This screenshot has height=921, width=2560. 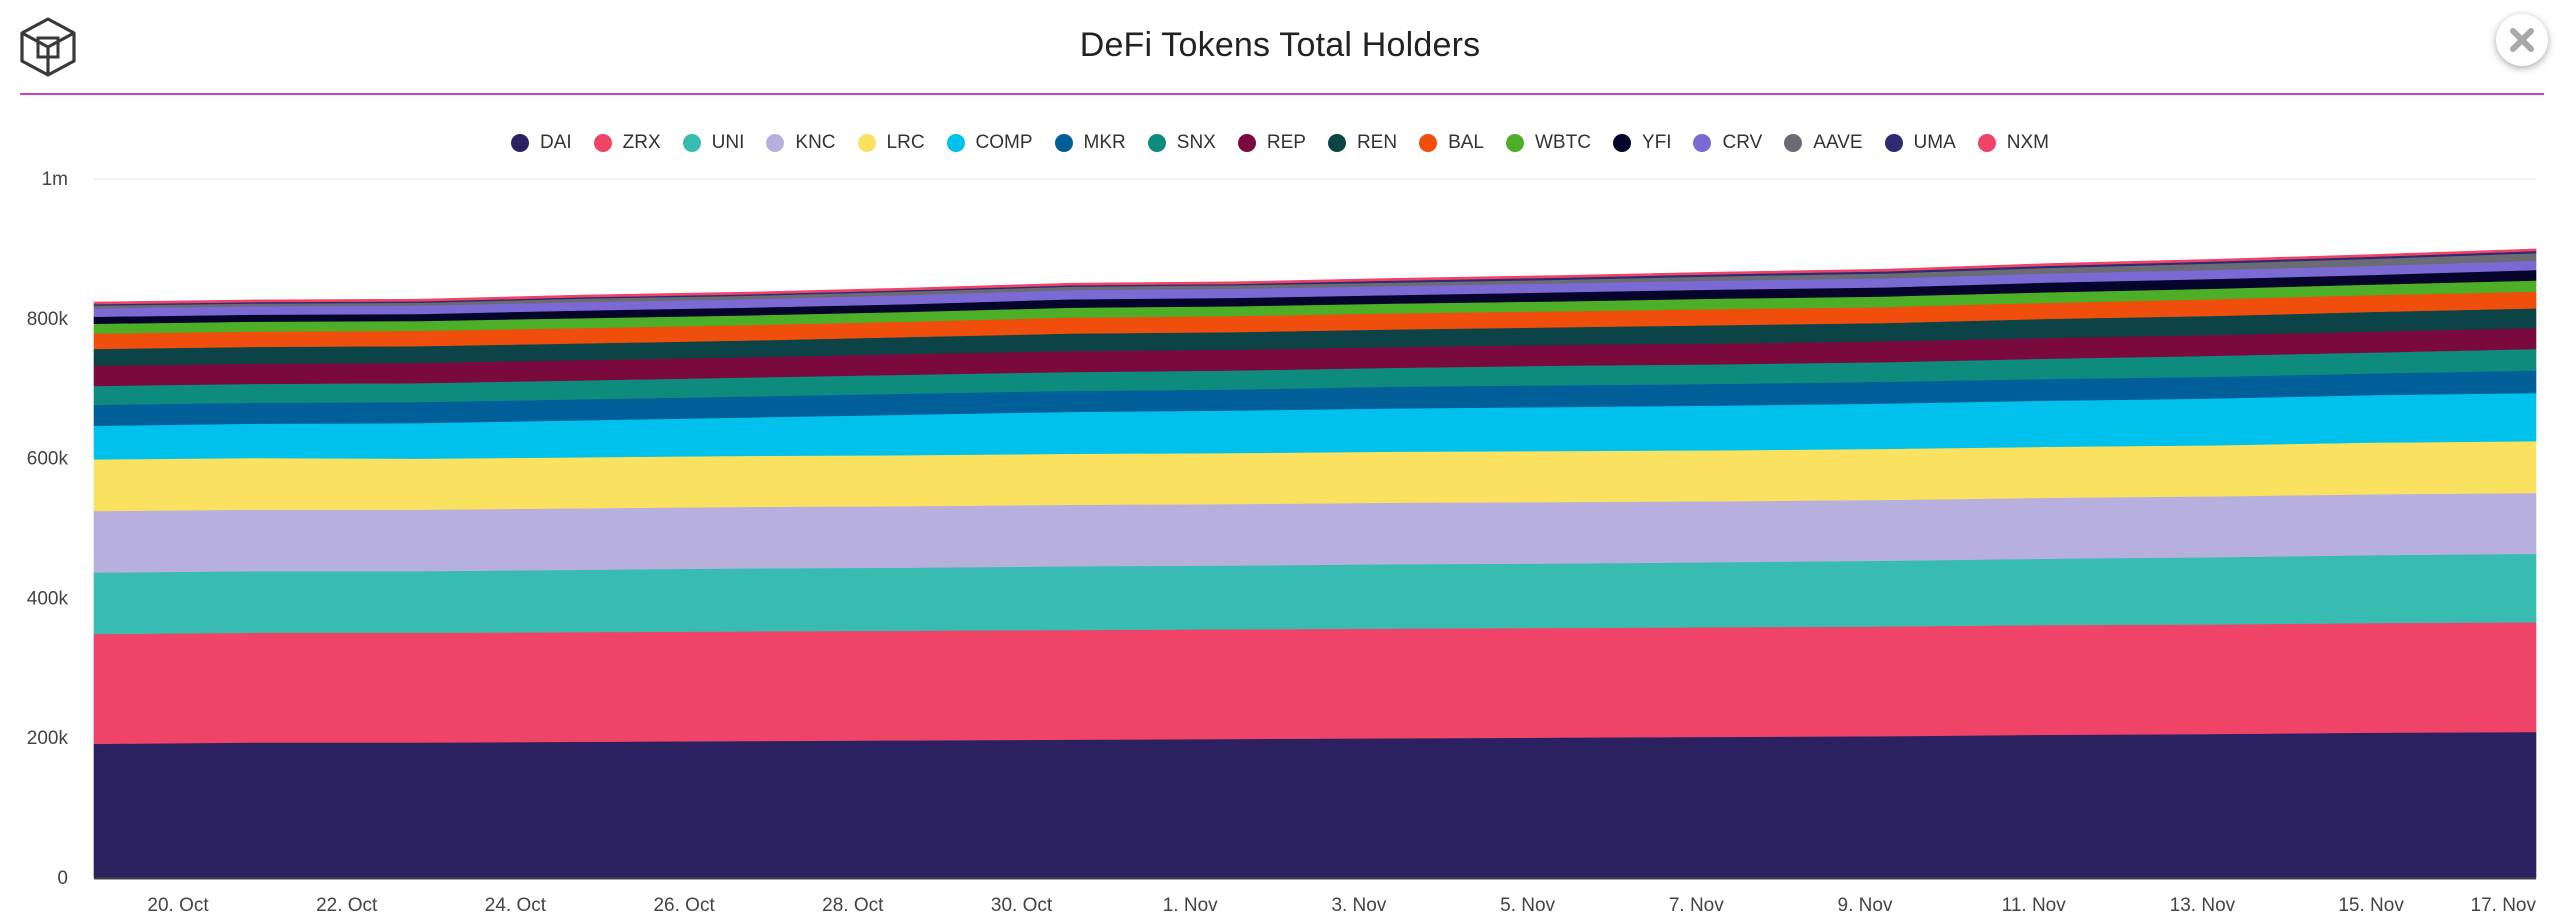 What do you see at coordinates (853, 905) in the screenshot?
I see `x-tick-label: 28. Oct` at bounding box center [853, 905].